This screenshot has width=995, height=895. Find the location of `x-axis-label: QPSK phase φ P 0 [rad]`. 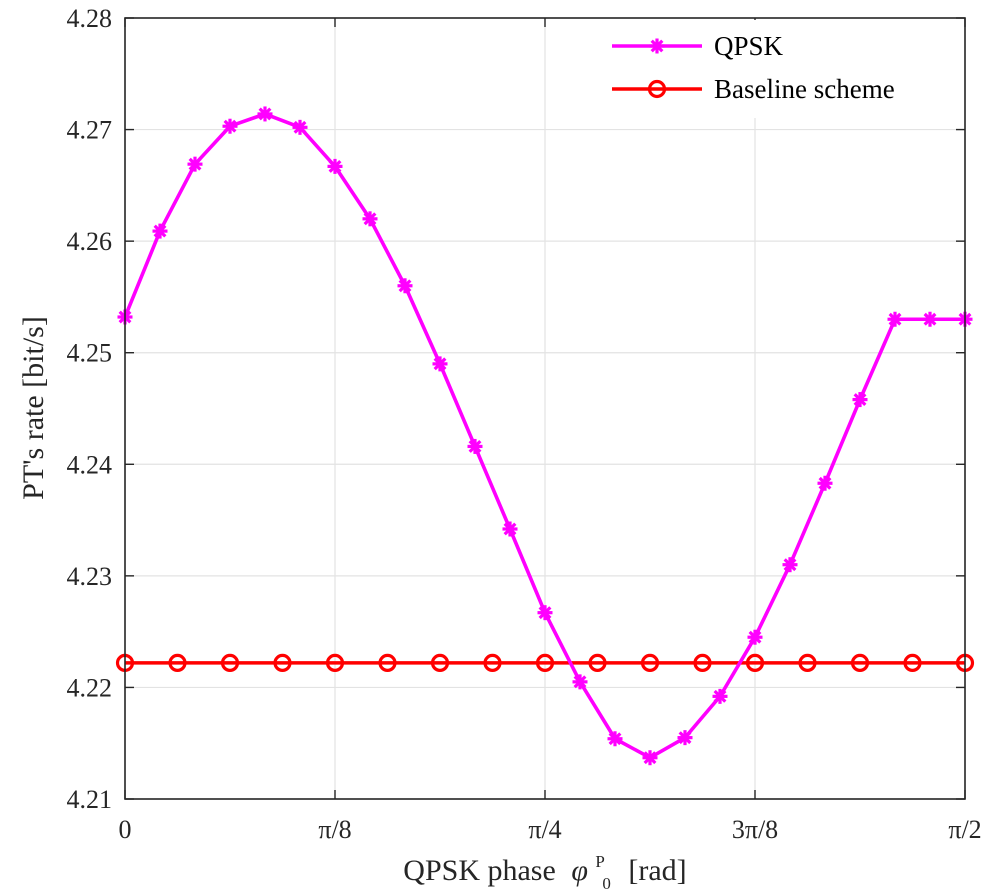

x-axis-label: QPSK phase φ P 0 [rad] is located at coordinates (544, 868).